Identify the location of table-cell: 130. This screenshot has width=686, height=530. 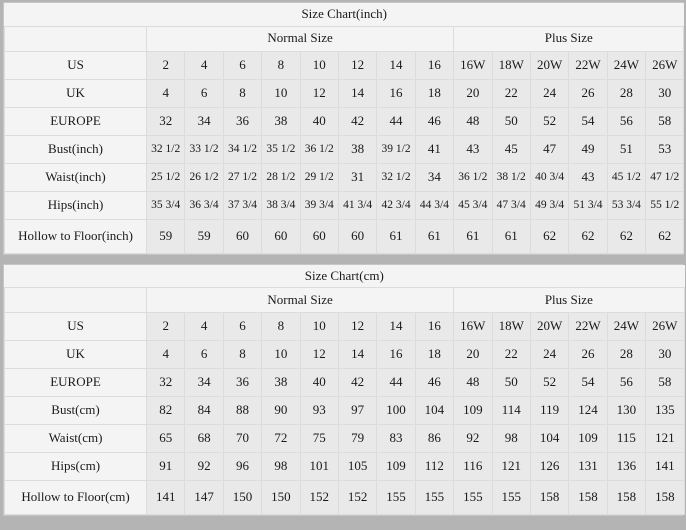
(626, 410).